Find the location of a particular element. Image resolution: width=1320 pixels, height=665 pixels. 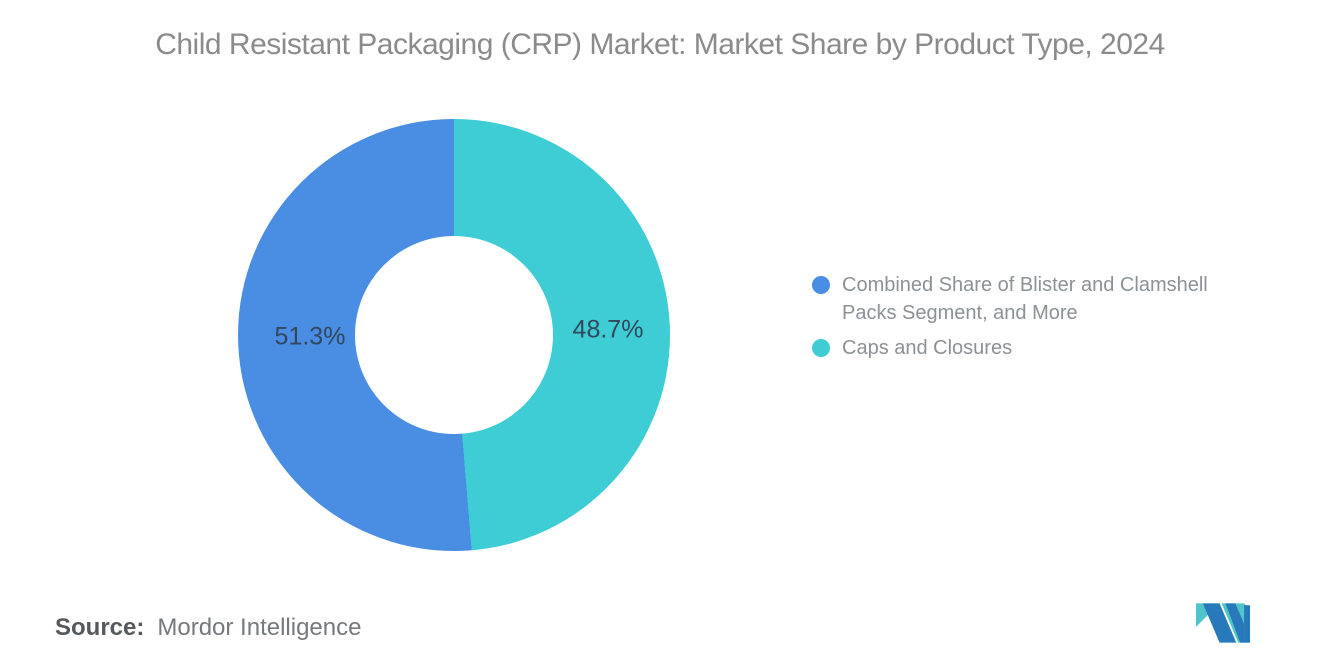

legend-item-caps-closures: Caps and Closures is located at coordinates (1038, 348).